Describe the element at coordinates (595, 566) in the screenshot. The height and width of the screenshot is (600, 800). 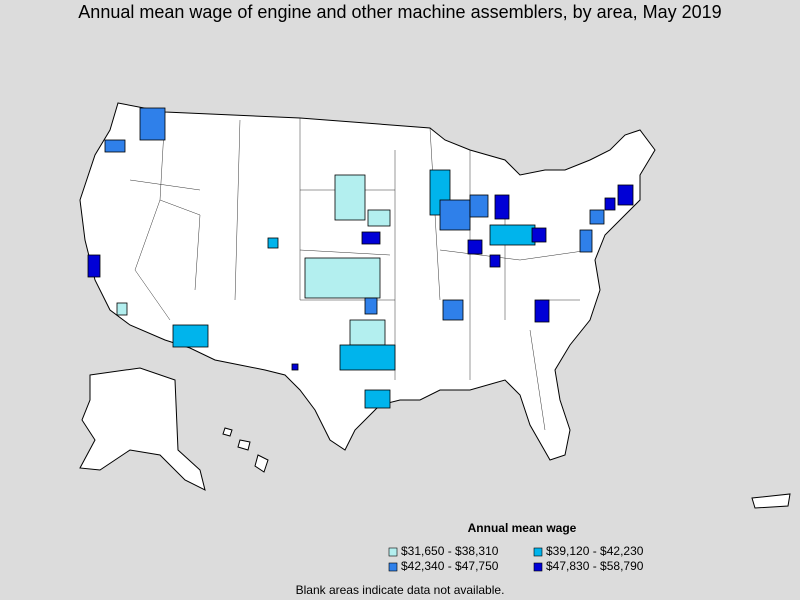
I see `legend-label: $47,830 - $58,790` at that location.